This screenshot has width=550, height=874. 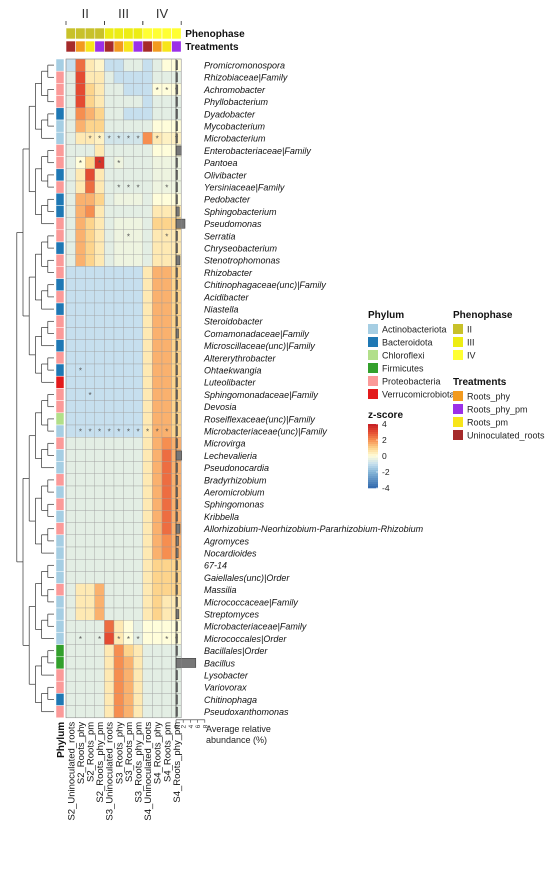 I want to click on column-label: S4_Roots_phy, so click(x=158, y=753).